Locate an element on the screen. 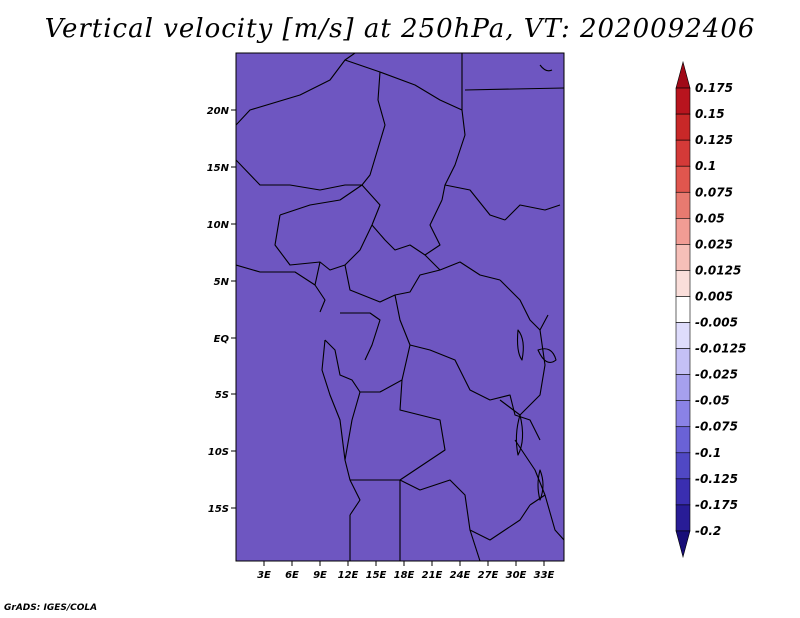  colorbar-label: 0.025 is located at coordinates (714, 244).